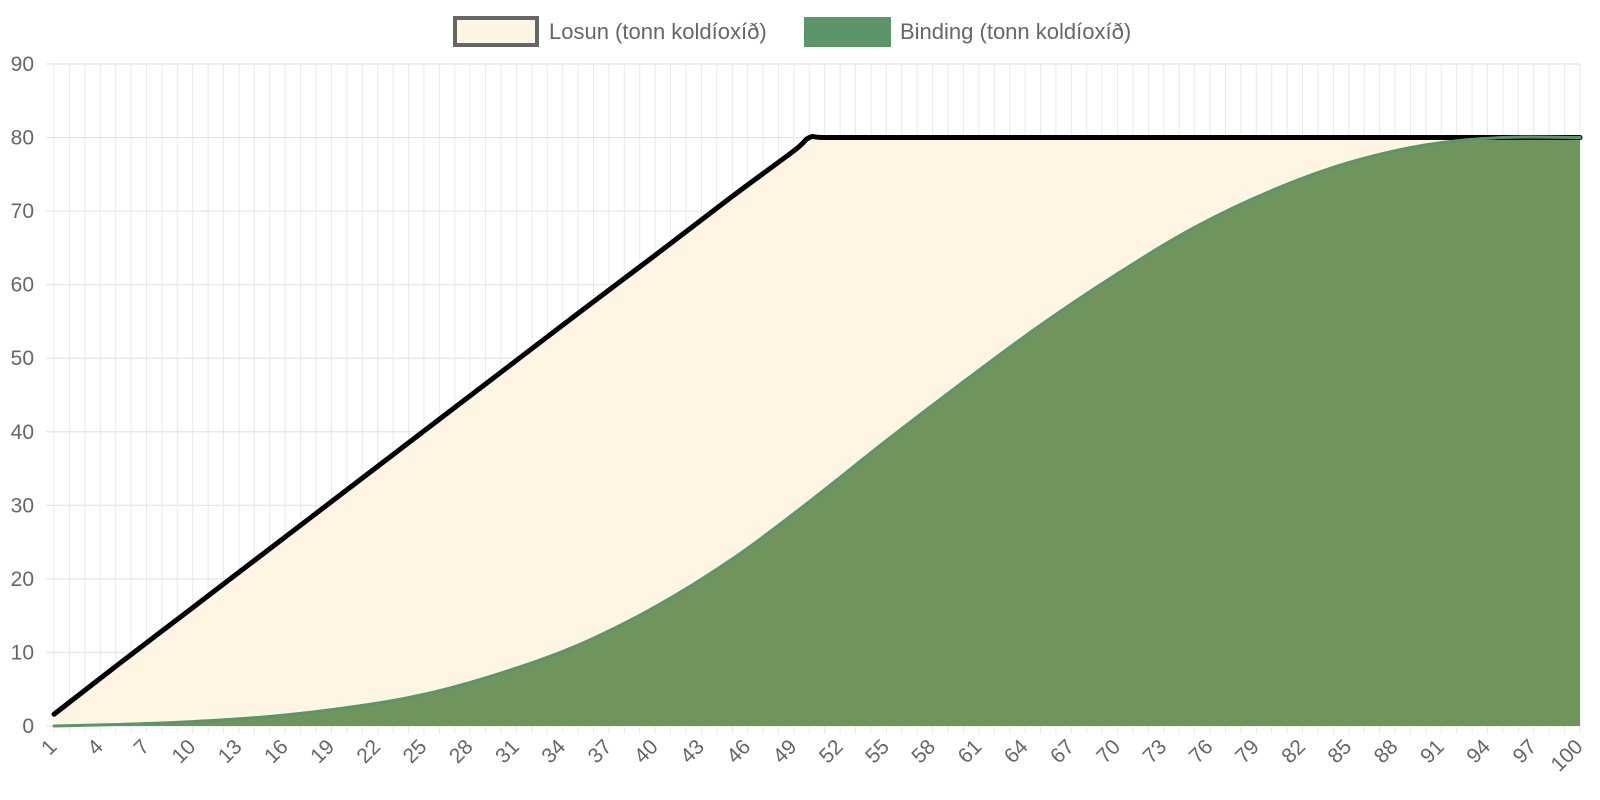 The image size is (1600, 800). Describe the element at coordinates (1247, 751) in the screenshot. I see `x-tick-label: 79` at that location.